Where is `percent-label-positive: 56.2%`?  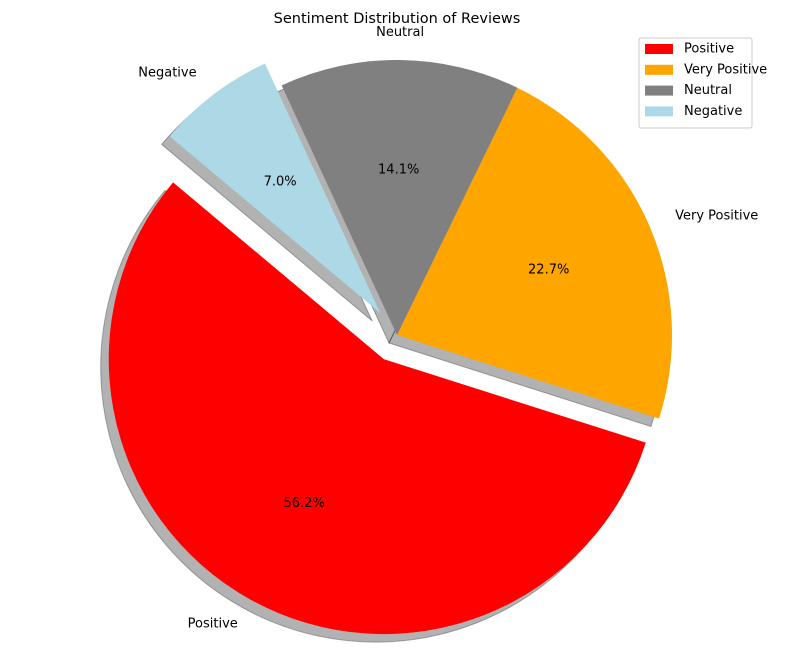 percent-label-positive: 56.2% is located at coordinates (303, 503).